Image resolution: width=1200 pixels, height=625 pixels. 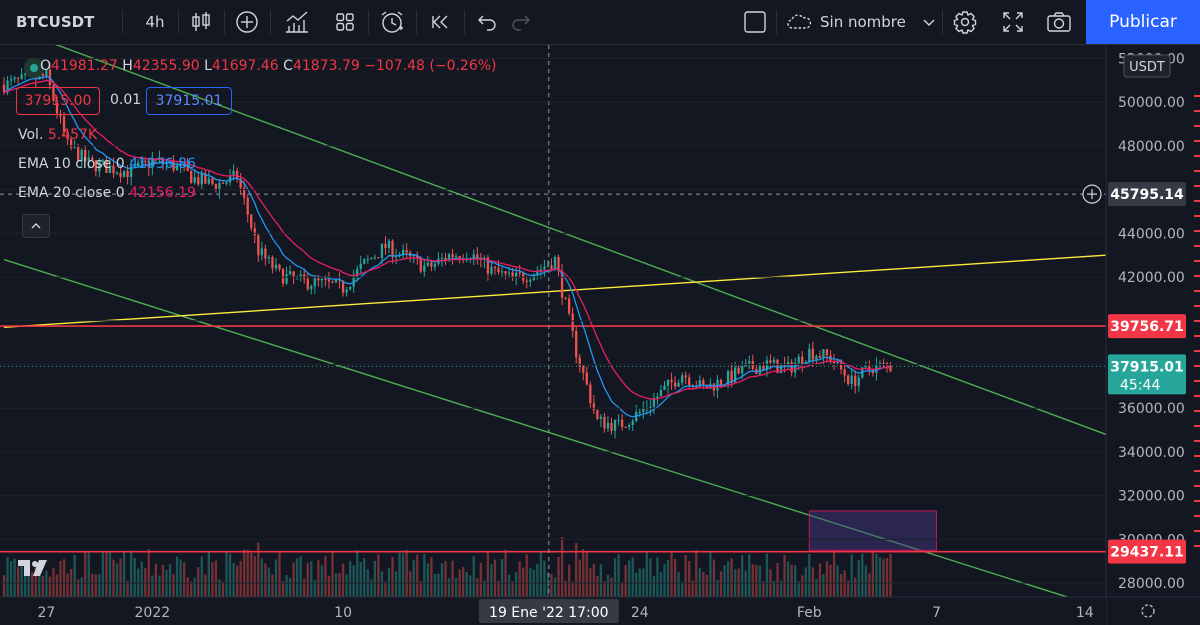 I want to click on volume-legend: Vol. 5.457K, so click(x=58, y=135).